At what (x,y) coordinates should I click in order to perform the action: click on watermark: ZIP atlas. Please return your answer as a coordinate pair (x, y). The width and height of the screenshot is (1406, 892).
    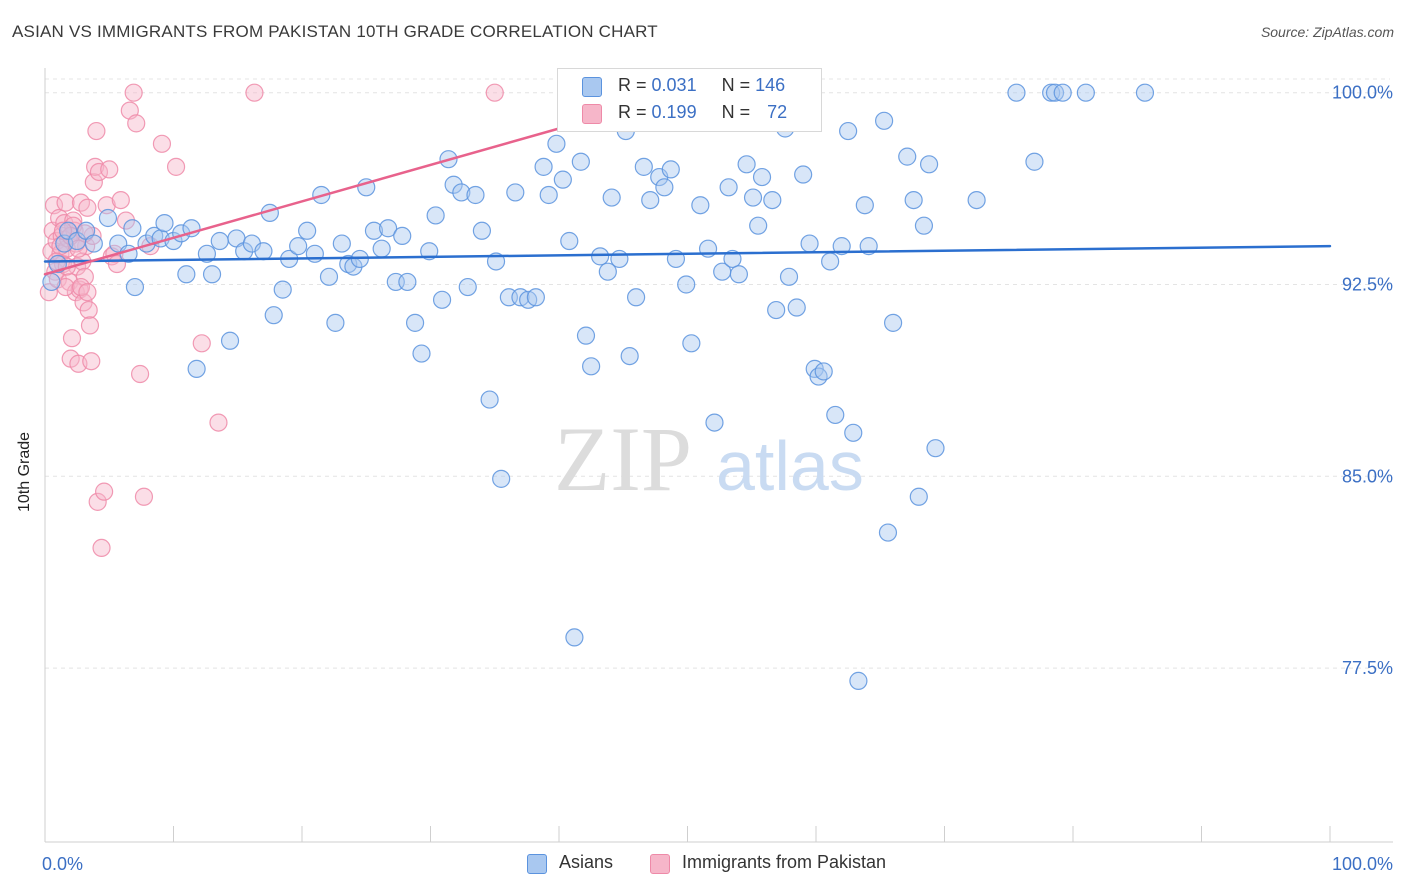
    Looking at the image, I should click on (709, 459).